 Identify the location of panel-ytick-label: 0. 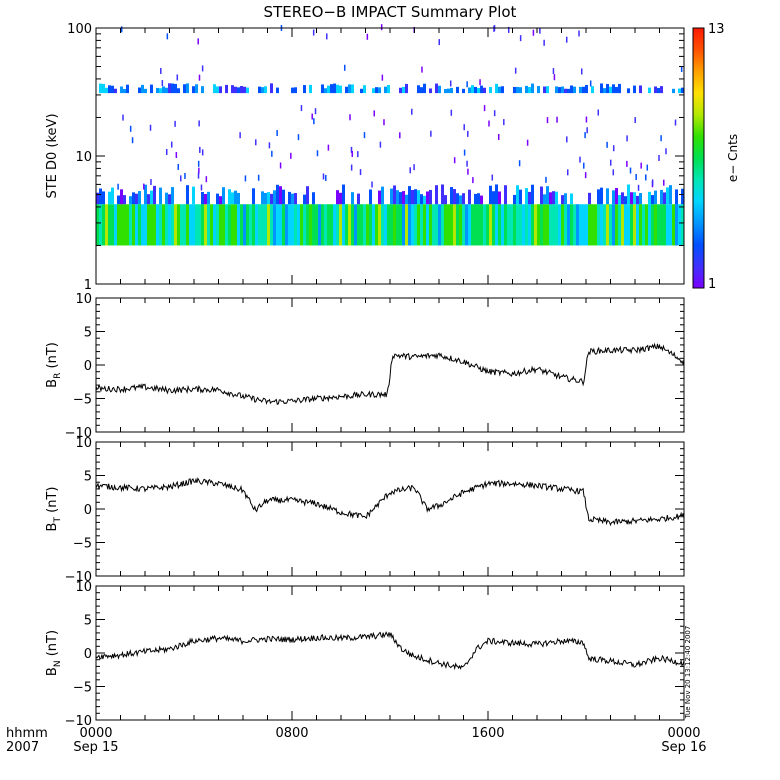
(88, 366).